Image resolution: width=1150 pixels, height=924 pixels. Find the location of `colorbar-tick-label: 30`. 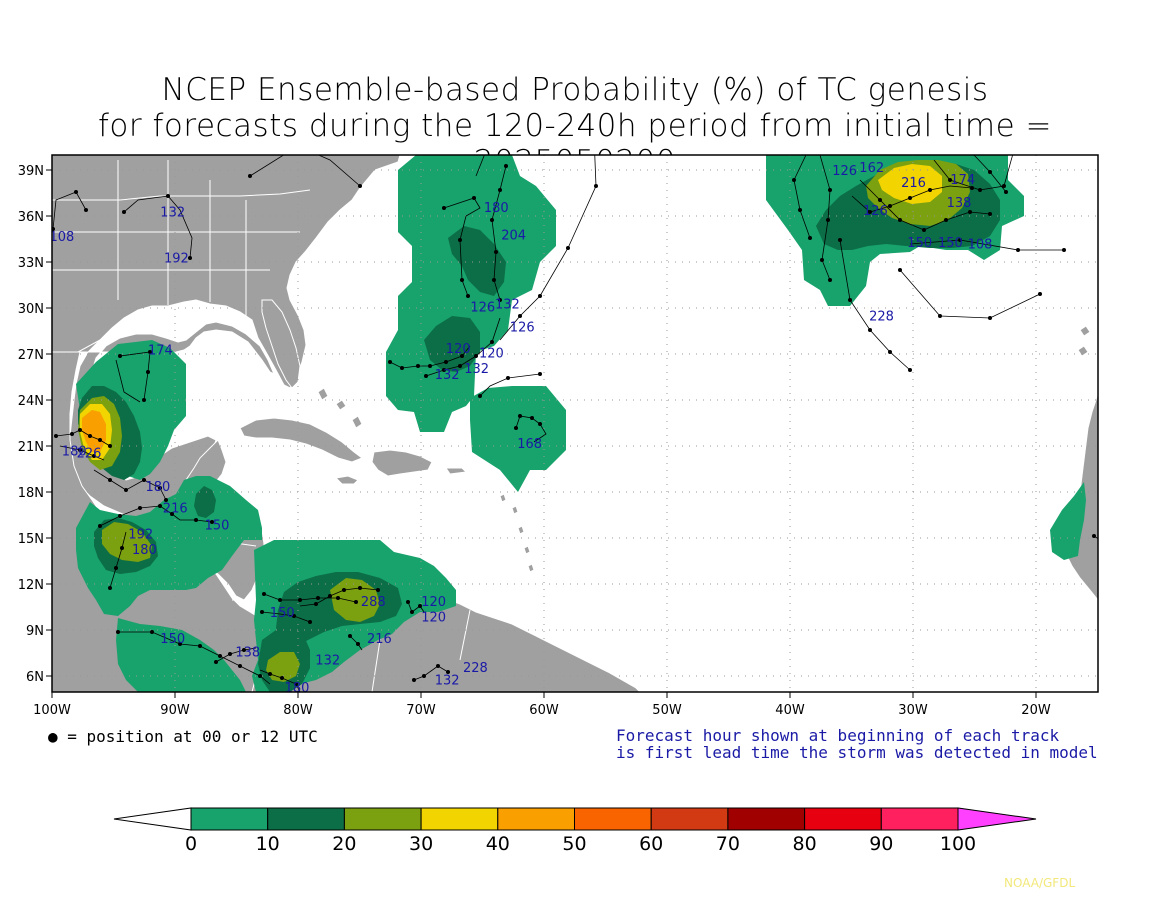

colorbar-tick-label: 30 is located at coordinates (421, 844).